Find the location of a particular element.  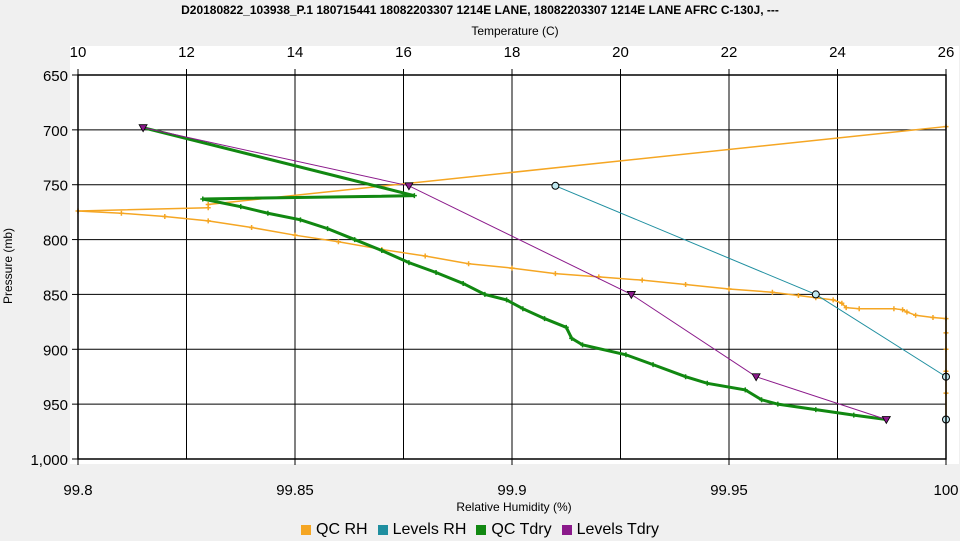

top-tick-label: 16 is located at coordinates (403, 52).